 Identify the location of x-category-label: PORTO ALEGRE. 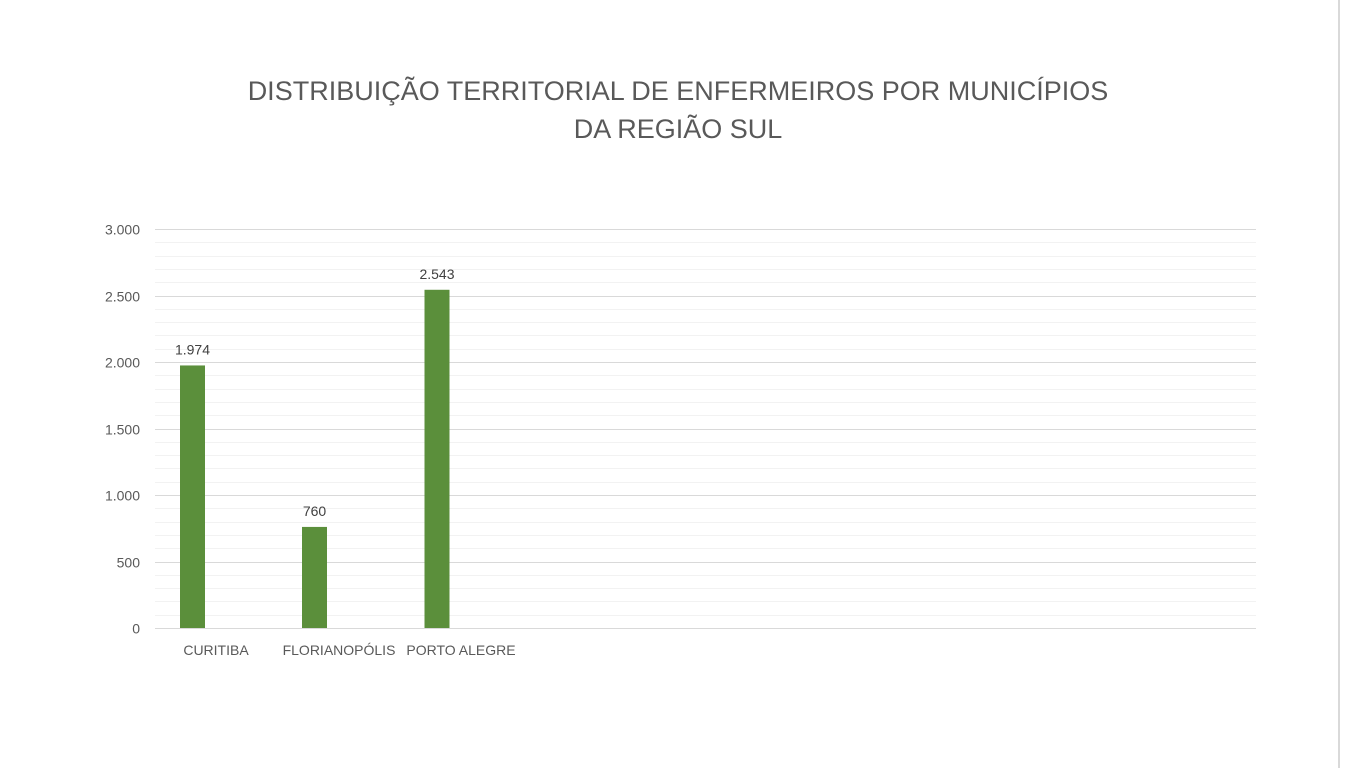
(460, 650).